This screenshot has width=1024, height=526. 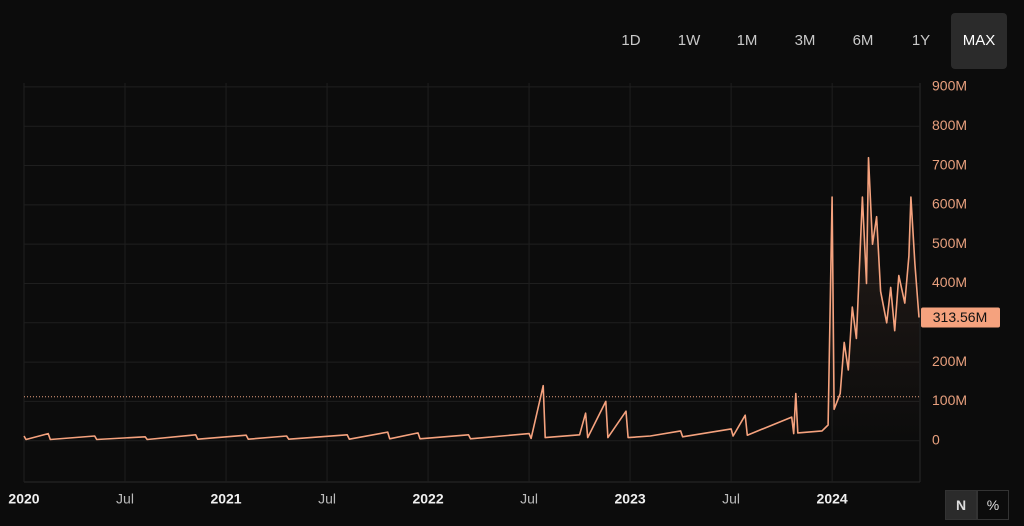 What do you see at coordinates (689, 40) in the screenshot?
I see `range-button: 1W` at bounding box center [689, 40].